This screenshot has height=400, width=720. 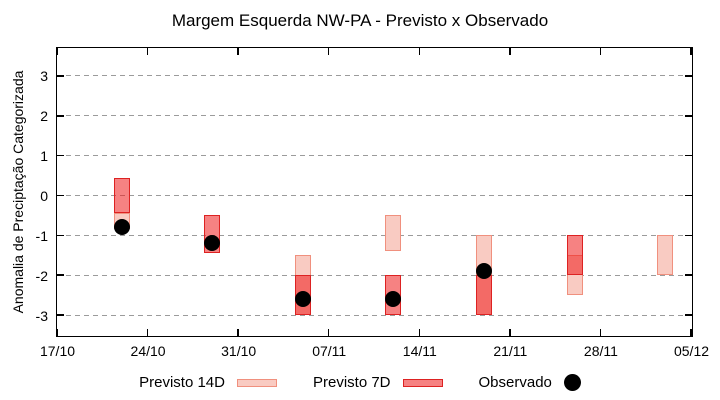 I want to click on legend-label-observado: Observado, so click(x=515, y=382).